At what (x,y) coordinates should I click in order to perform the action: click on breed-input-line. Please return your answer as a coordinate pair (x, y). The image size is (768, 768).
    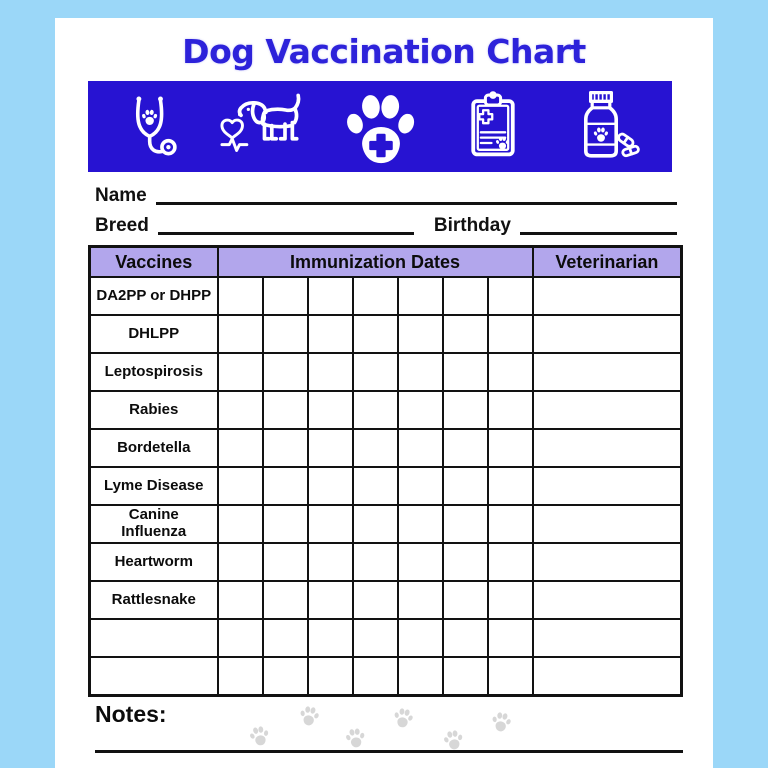
    Looking at the image, I should click on (285, 222).